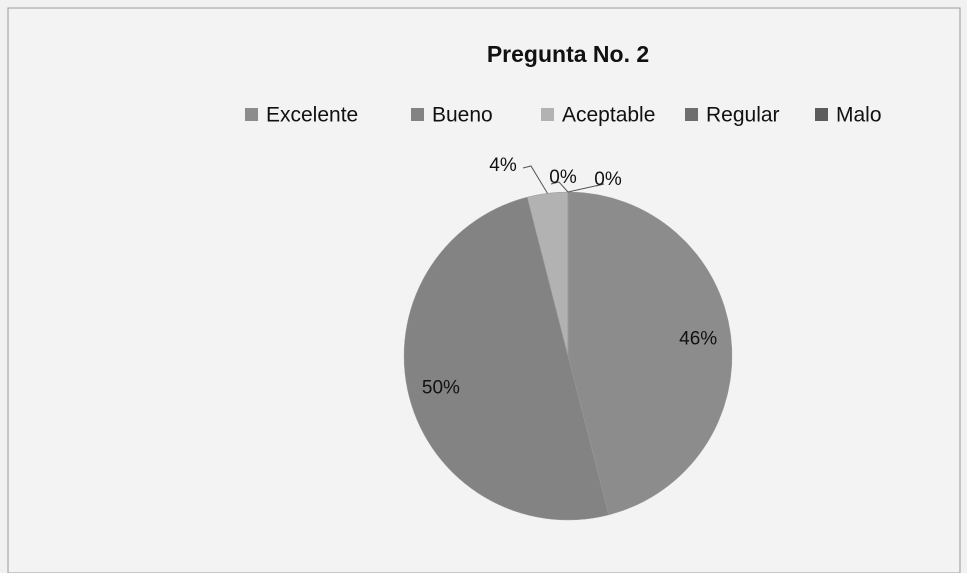  What do you see at coordinates (441, 388) in the screenshot?
I see `data-label: 50%` at bounding box center [441, 388].